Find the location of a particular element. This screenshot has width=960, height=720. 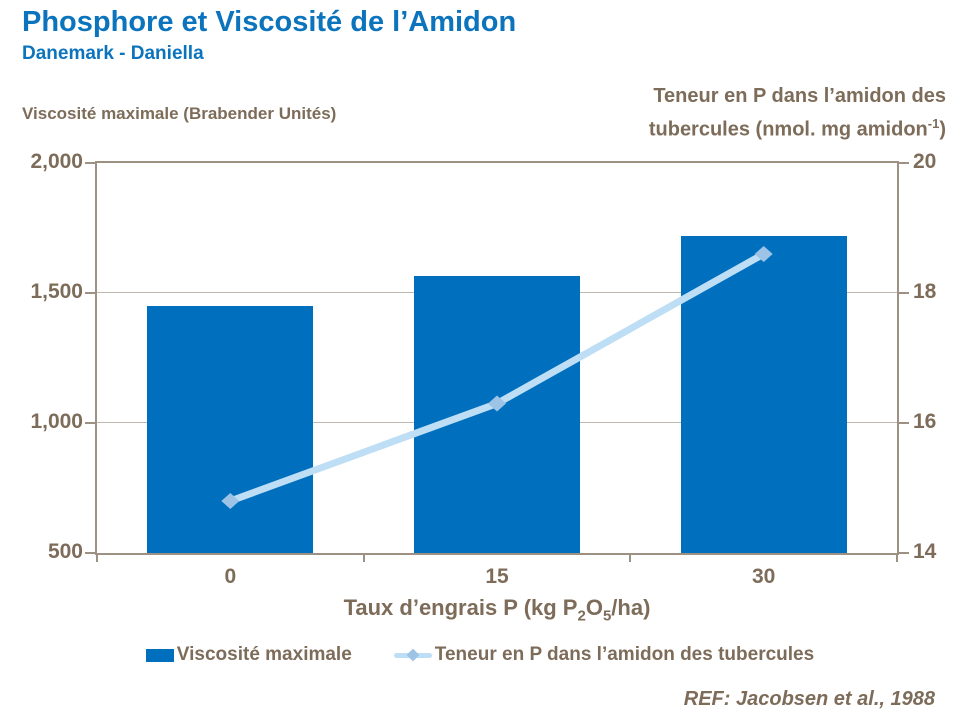

line-series-swatch-icon is located at coordinates (412, 655).